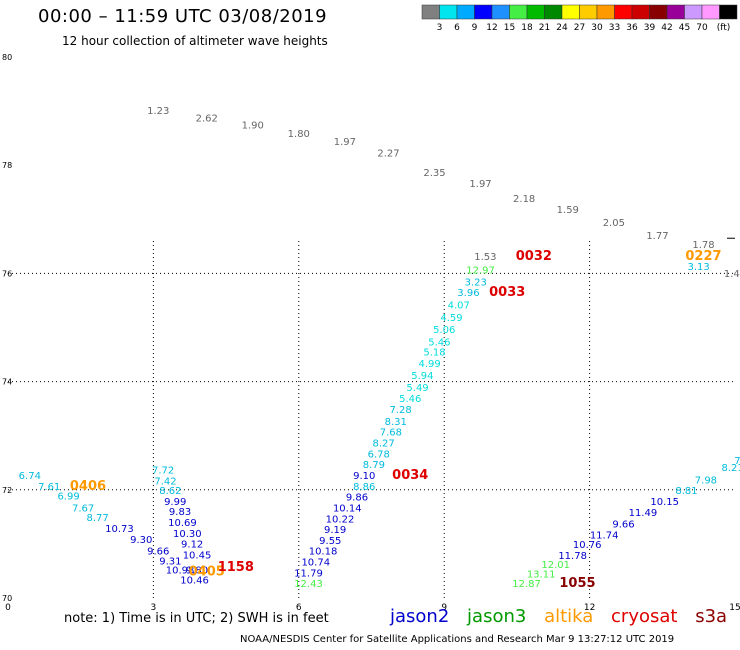  I want to click on wave-height-label: 2.18, so click(524, 199).